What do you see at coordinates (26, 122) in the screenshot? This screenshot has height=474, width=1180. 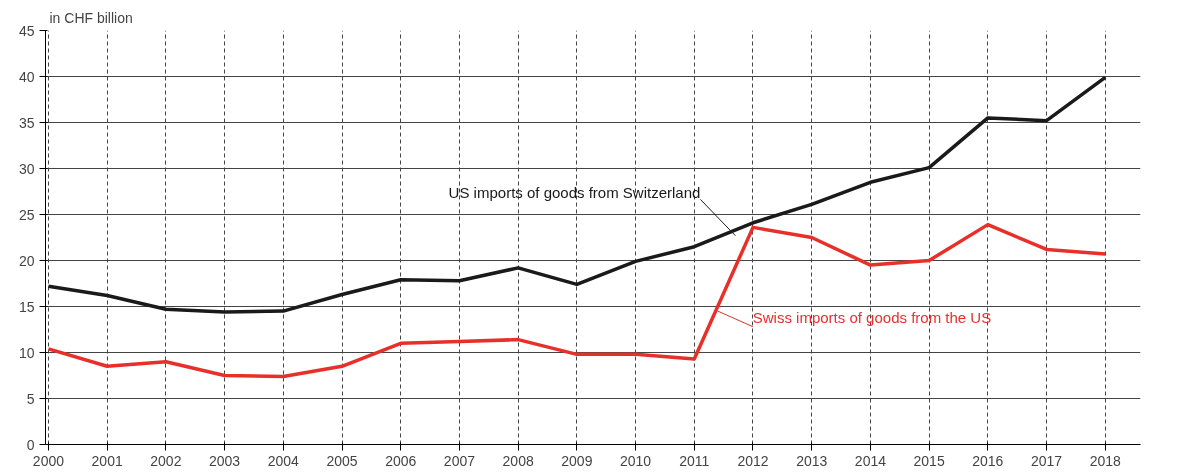 I see `y-tick-label: 35` at bounding box center [26, 122].